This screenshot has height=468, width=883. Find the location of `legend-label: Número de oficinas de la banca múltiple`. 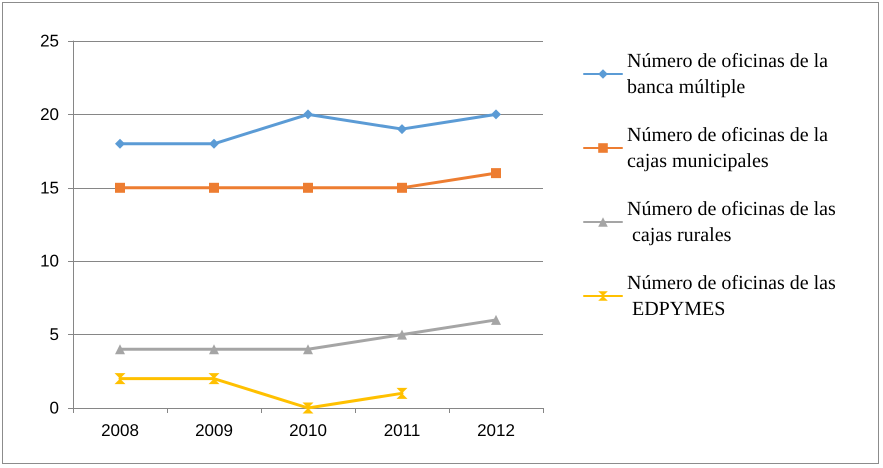

legend-label: Número de oficinas de la banca múltiple is located at coordinates (730, 74).